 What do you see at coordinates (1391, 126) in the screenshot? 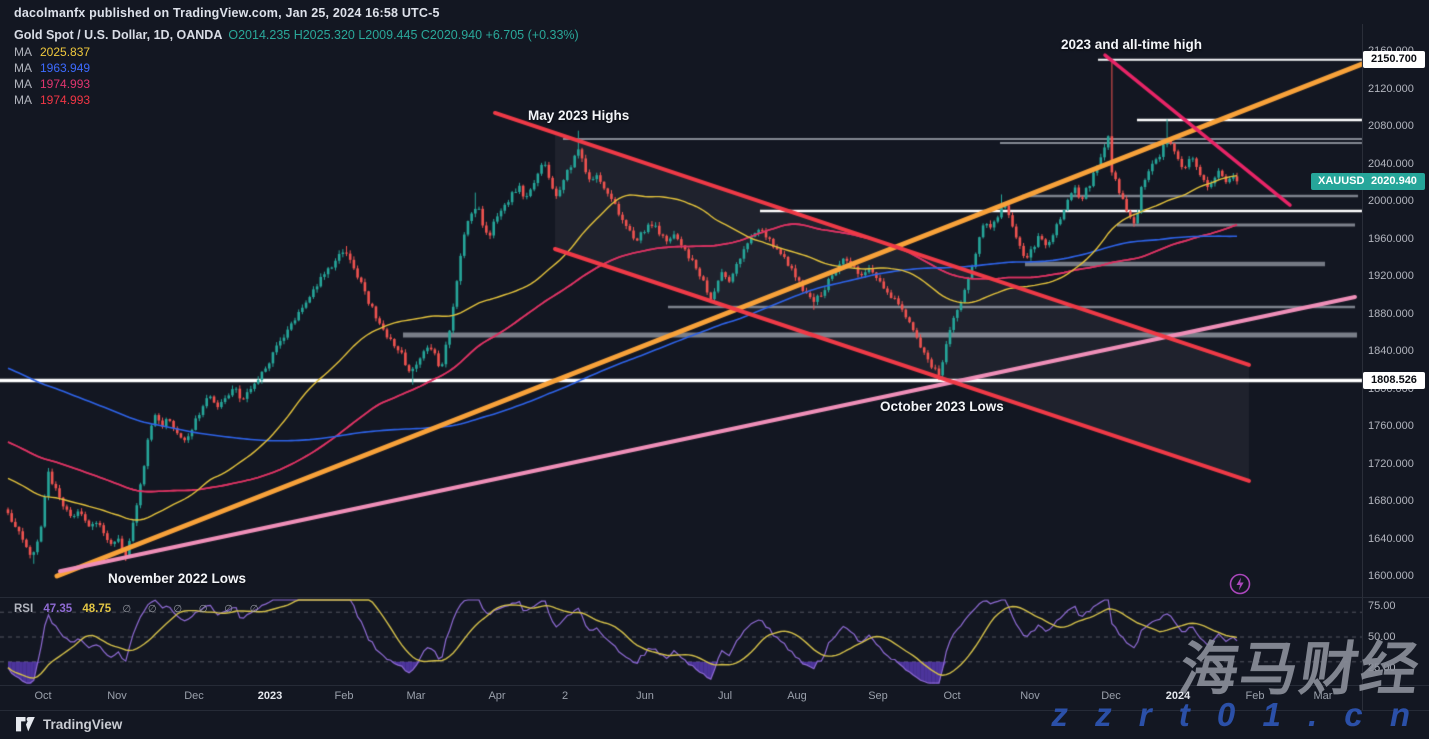
I see `price-tick: 2080.000` at bounding box center [1391, 126].